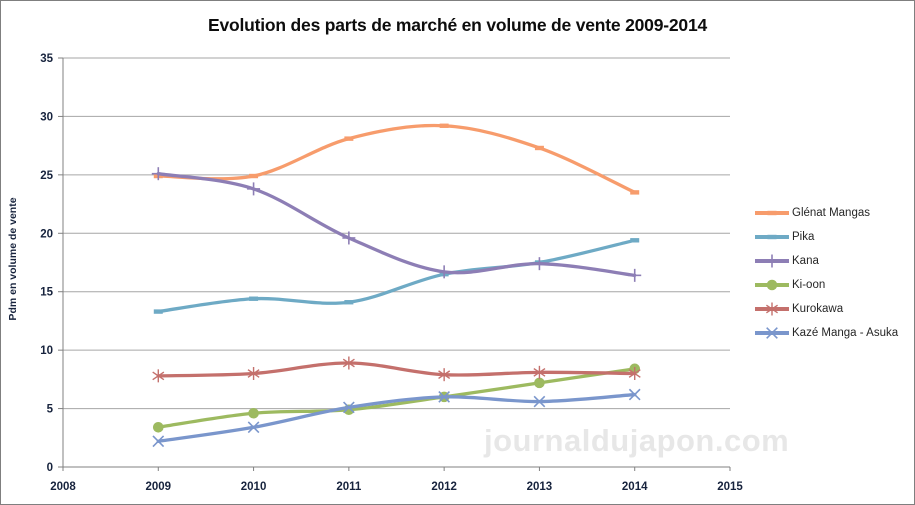 This screenshot has width=915, height=505. What do you see at coordinates (831, 285) in the screenshot?
I see `legend-item: Ki-oon` at bounding box center [831, 285].